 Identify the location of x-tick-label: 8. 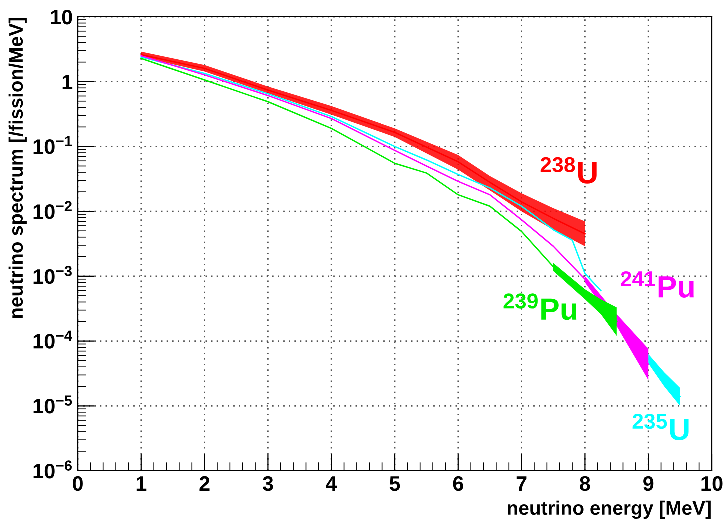
(585, 484).